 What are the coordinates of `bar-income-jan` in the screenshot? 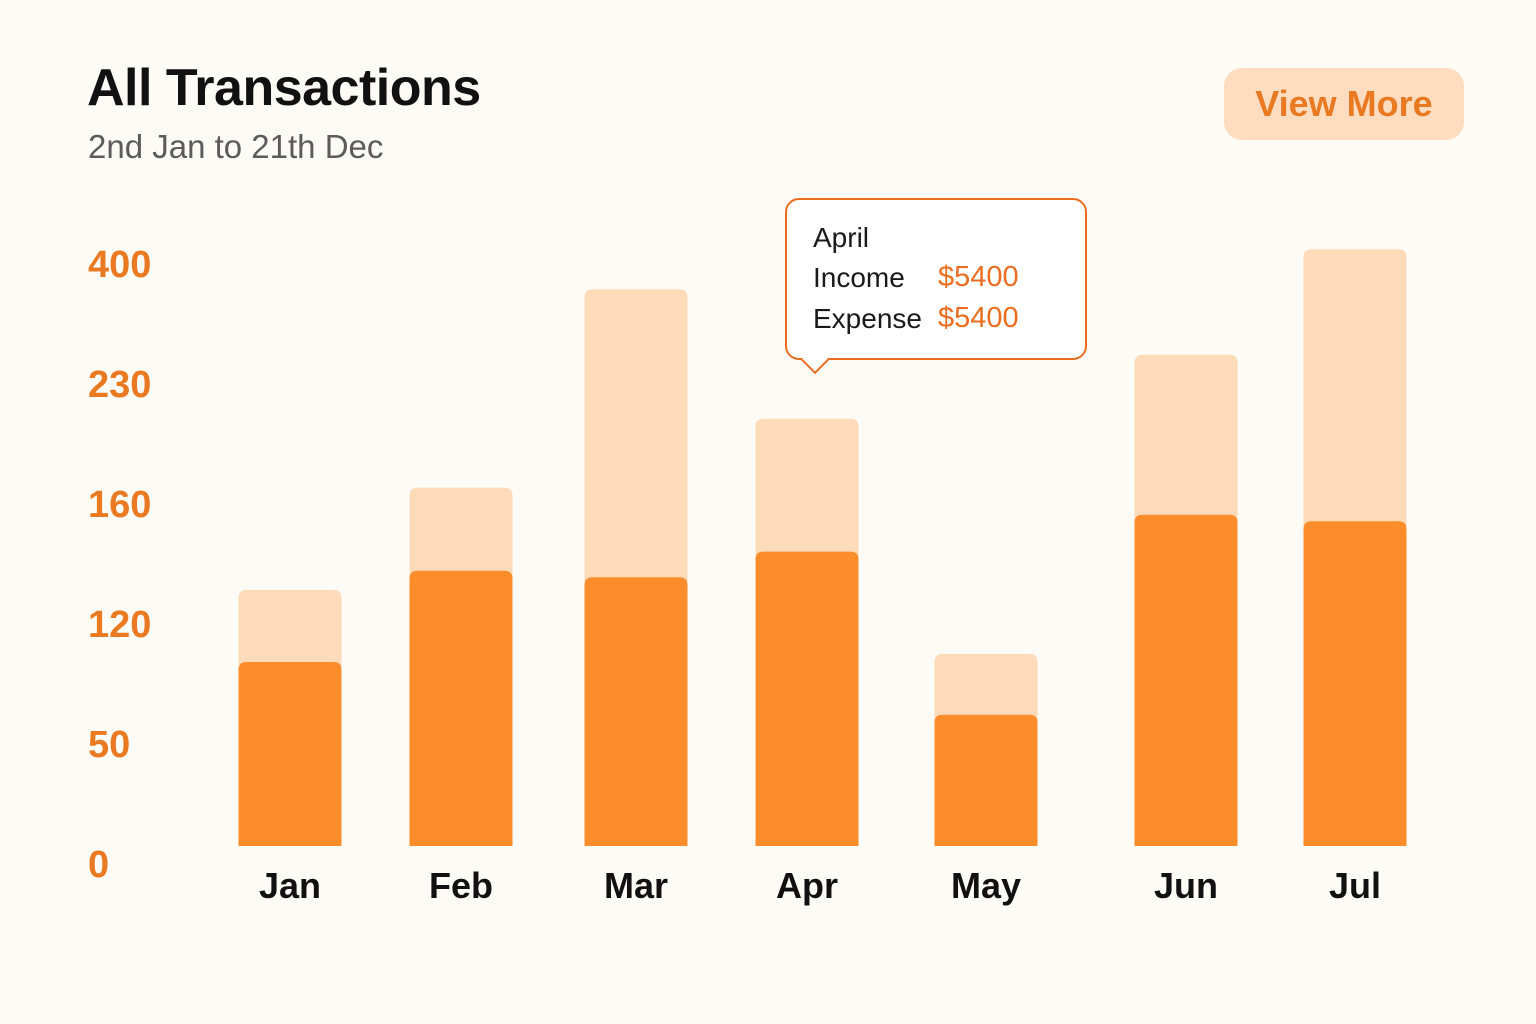 It's located at (290, 754).